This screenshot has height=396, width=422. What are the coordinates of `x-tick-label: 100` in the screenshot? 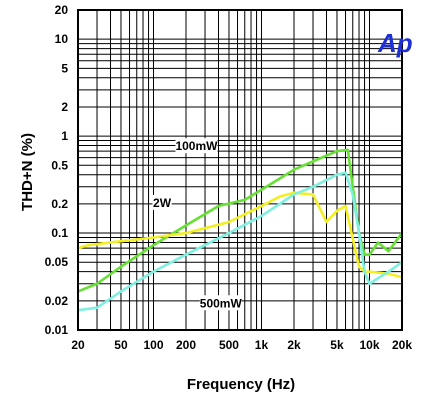 It's located at (153, 345).